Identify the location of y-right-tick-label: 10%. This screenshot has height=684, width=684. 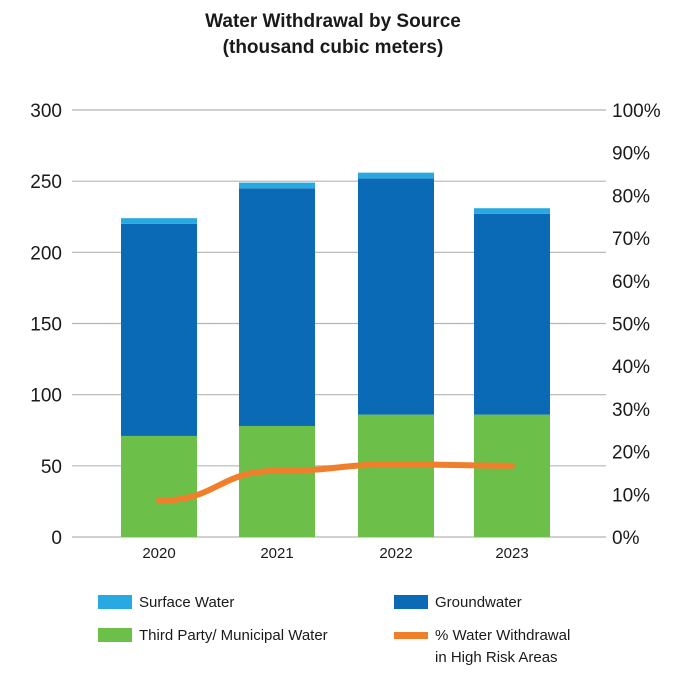
(631, 495).